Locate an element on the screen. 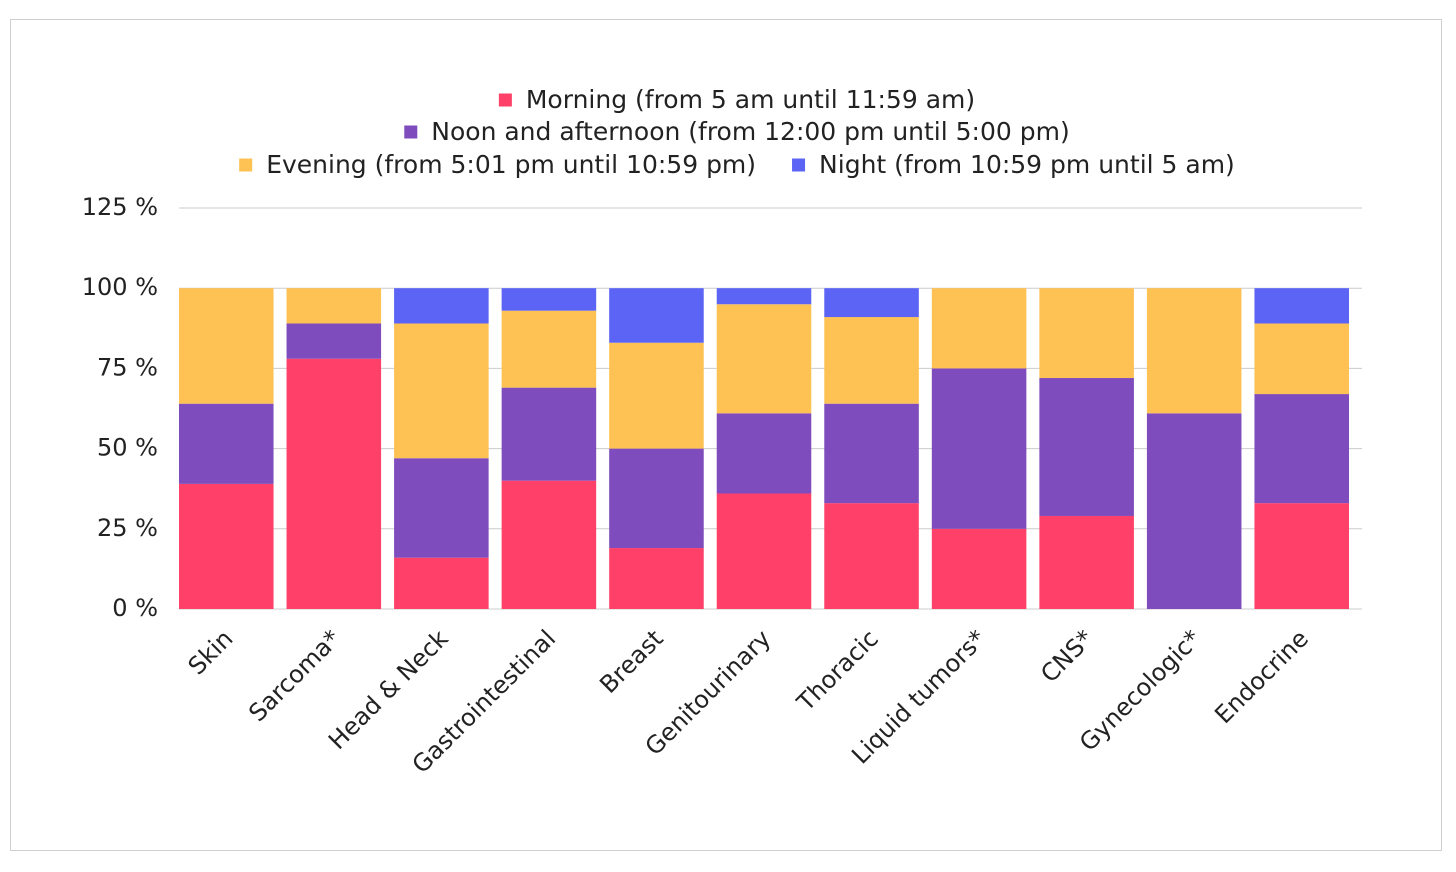 This screenshot has height=872, width=1456. legend-label-morning: Morning (from 5 am until 11:59 am) is located at coordinates (750, 99).